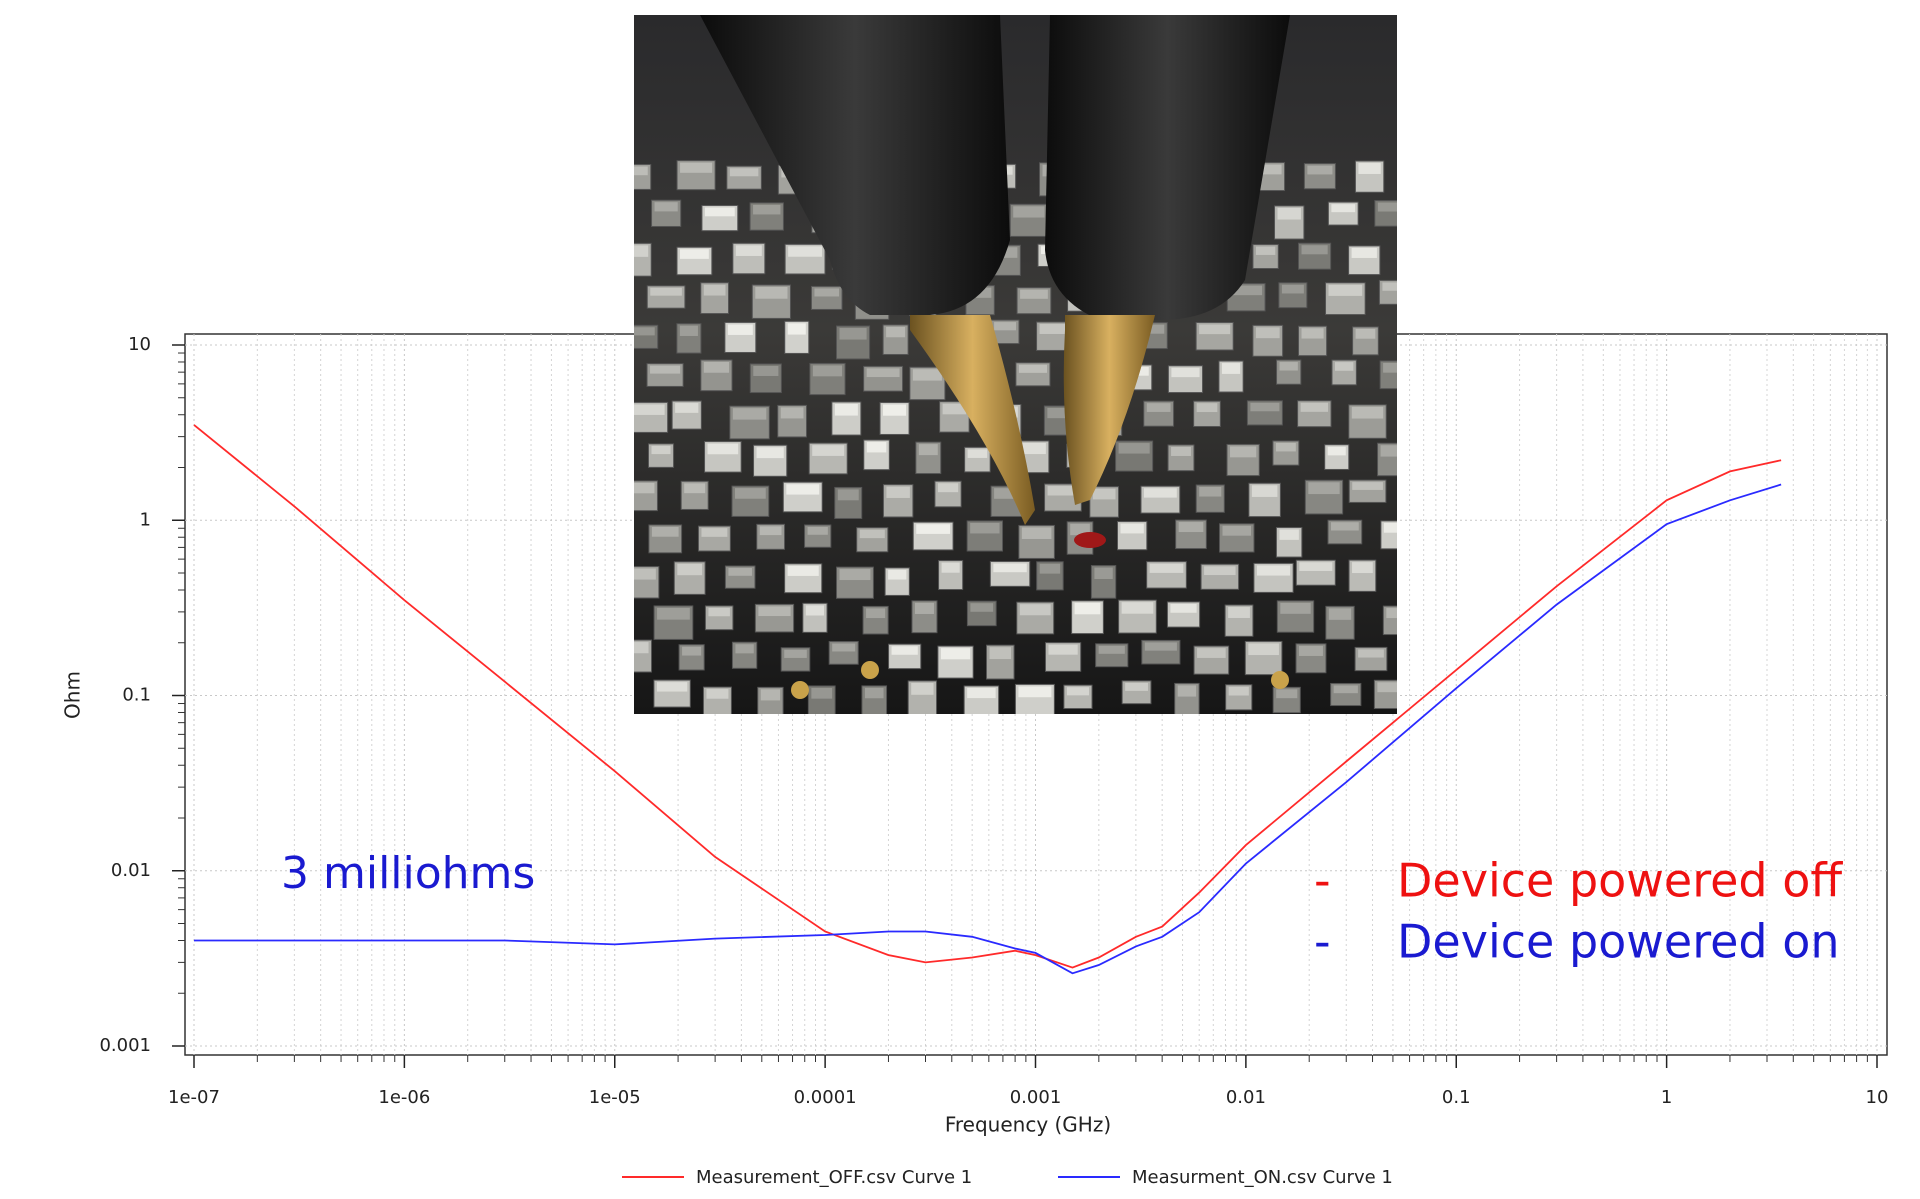 This screenshot has width=1920, height=1199. Describe the element at coordinates (408, 873) in the screenshot. I see `annotation: 3 milliohms` at that location.